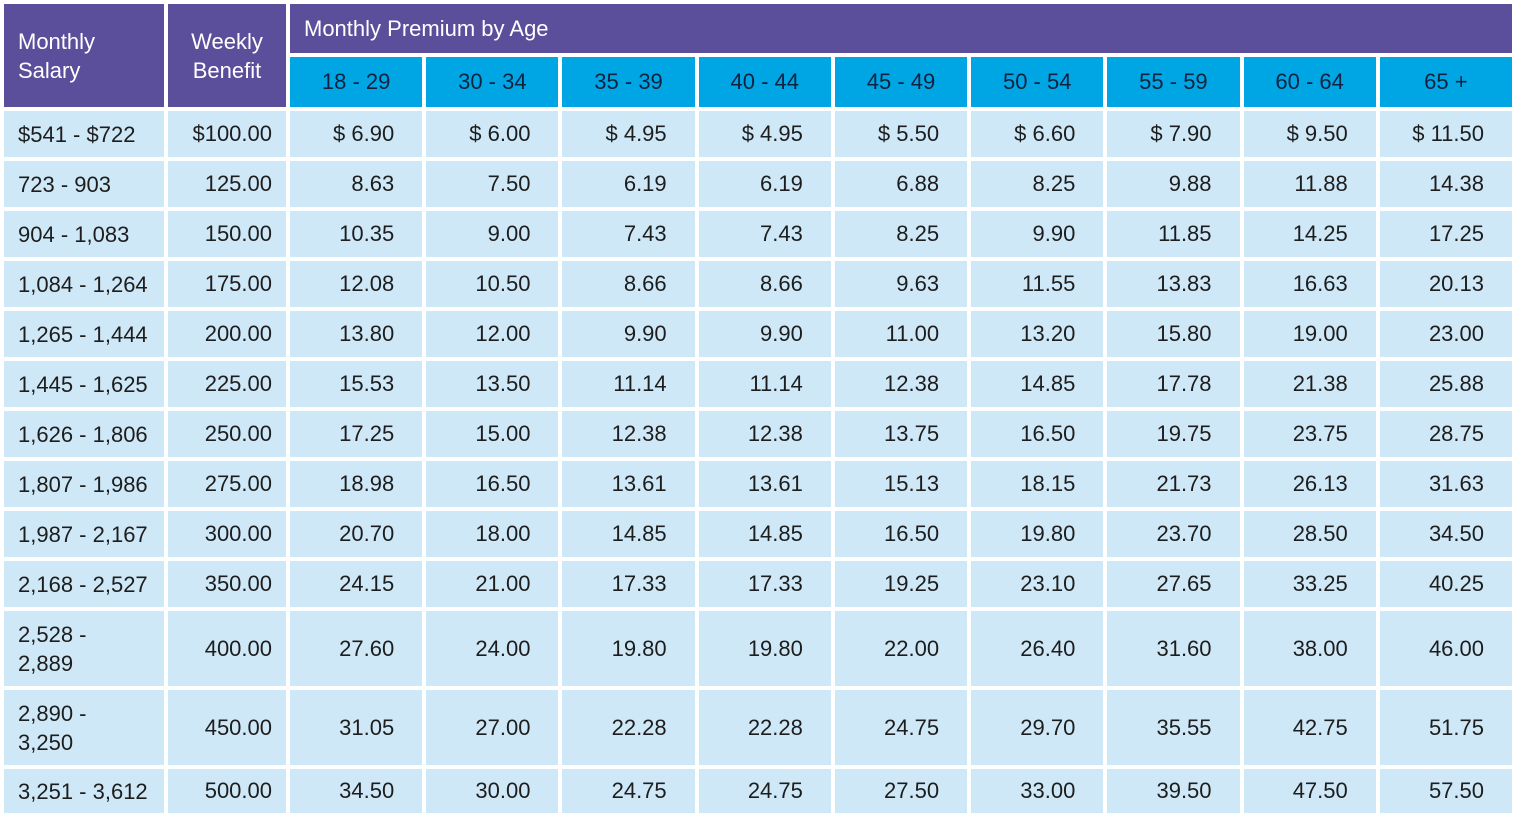  What do you see at coordinates (356, 648) in the screenshot?
I see `premium-cell: 27.60` at bounding box center [356, 648].